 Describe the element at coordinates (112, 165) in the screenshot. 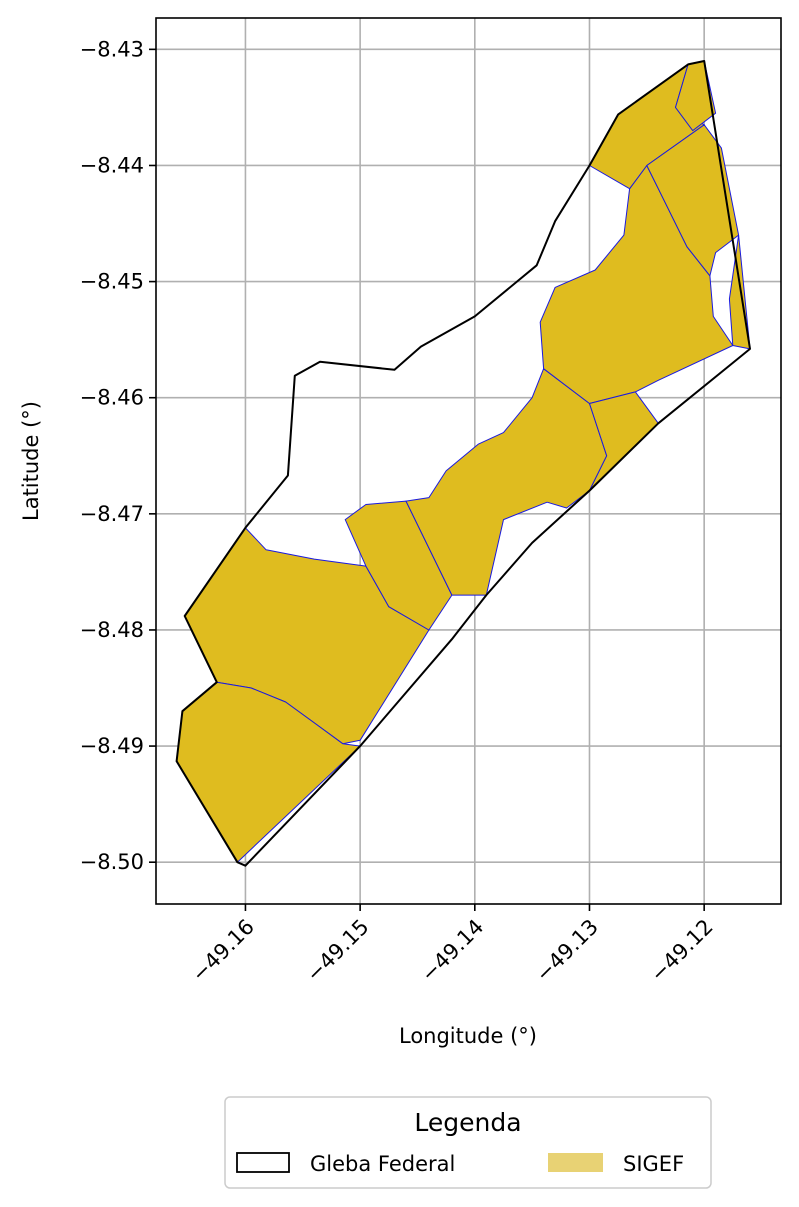

I see `y-tick-label-1: −8.44` at that location.